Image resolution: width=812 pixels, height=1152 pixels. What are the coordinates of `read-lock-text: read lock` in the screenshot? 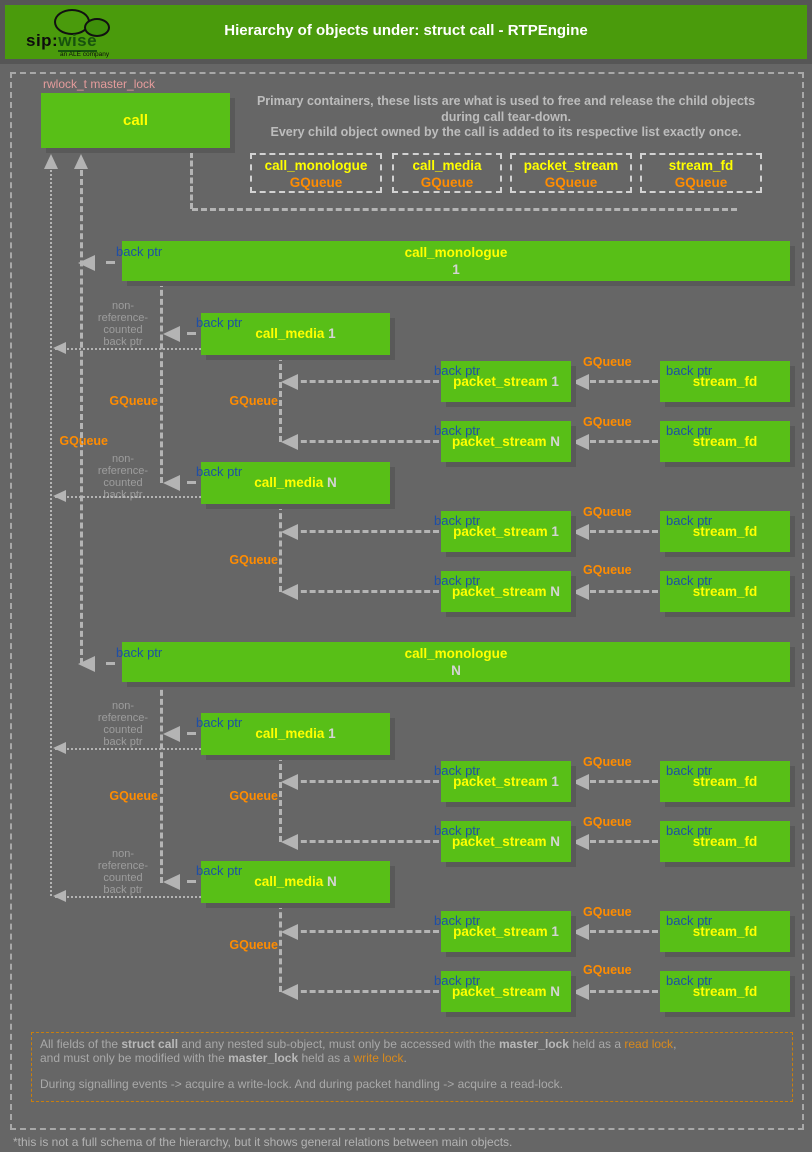 It's located at (649, 1044).